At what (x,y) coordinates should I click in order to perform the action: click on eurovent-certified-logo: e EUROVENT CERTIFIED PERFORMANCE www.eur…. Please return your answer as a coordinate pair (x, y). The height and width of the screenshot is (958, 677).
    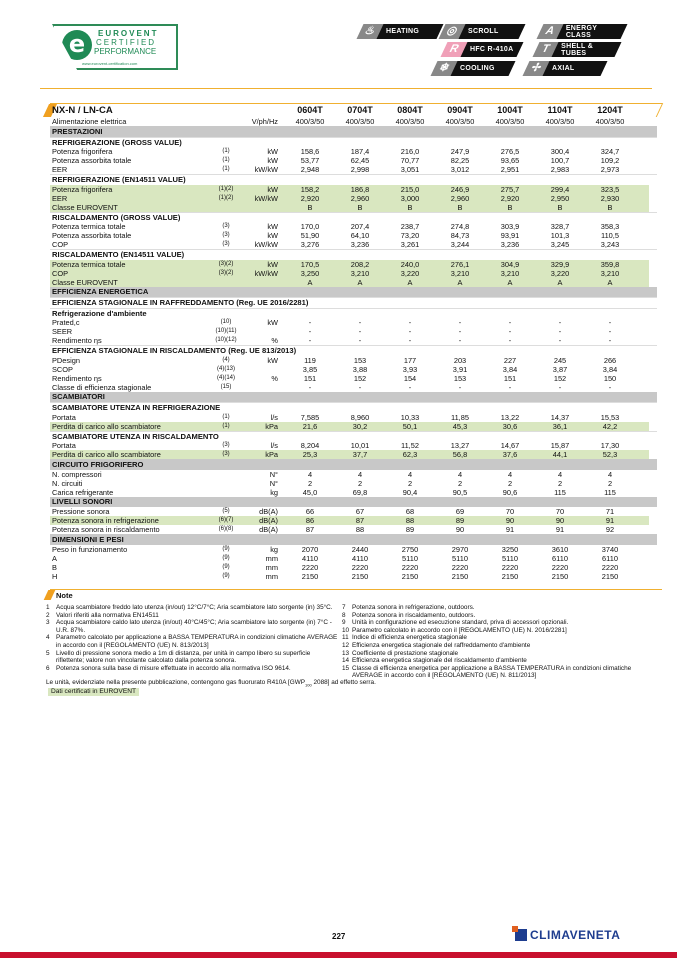
    Looking at the image, I should click on (115, 47).